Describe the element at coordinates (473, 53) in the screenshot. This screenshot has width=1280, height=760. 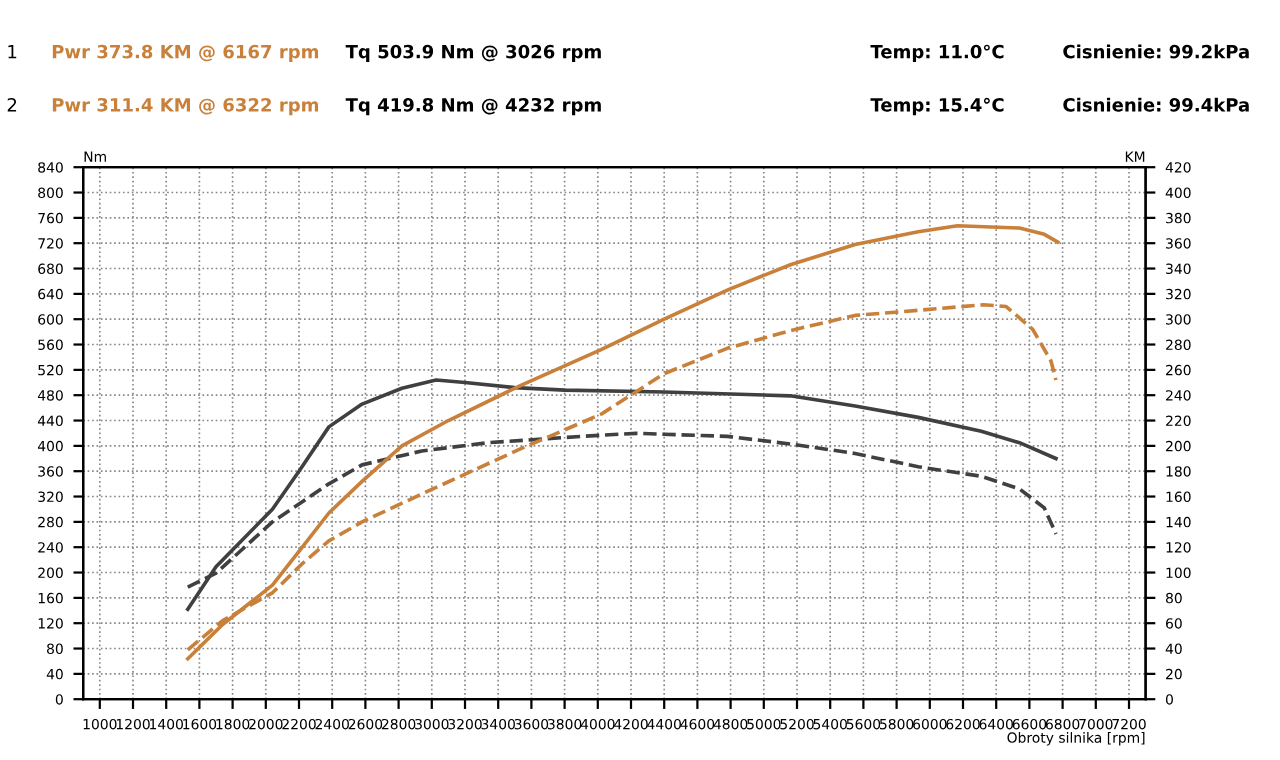
I see `text: Tq 503.9 Nm @ 3026 rpm` at that location.